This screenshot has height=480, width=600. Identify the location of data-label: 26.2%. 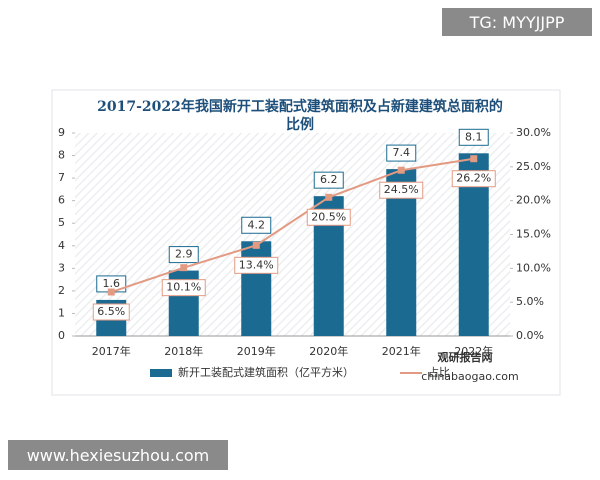
(473, 178).